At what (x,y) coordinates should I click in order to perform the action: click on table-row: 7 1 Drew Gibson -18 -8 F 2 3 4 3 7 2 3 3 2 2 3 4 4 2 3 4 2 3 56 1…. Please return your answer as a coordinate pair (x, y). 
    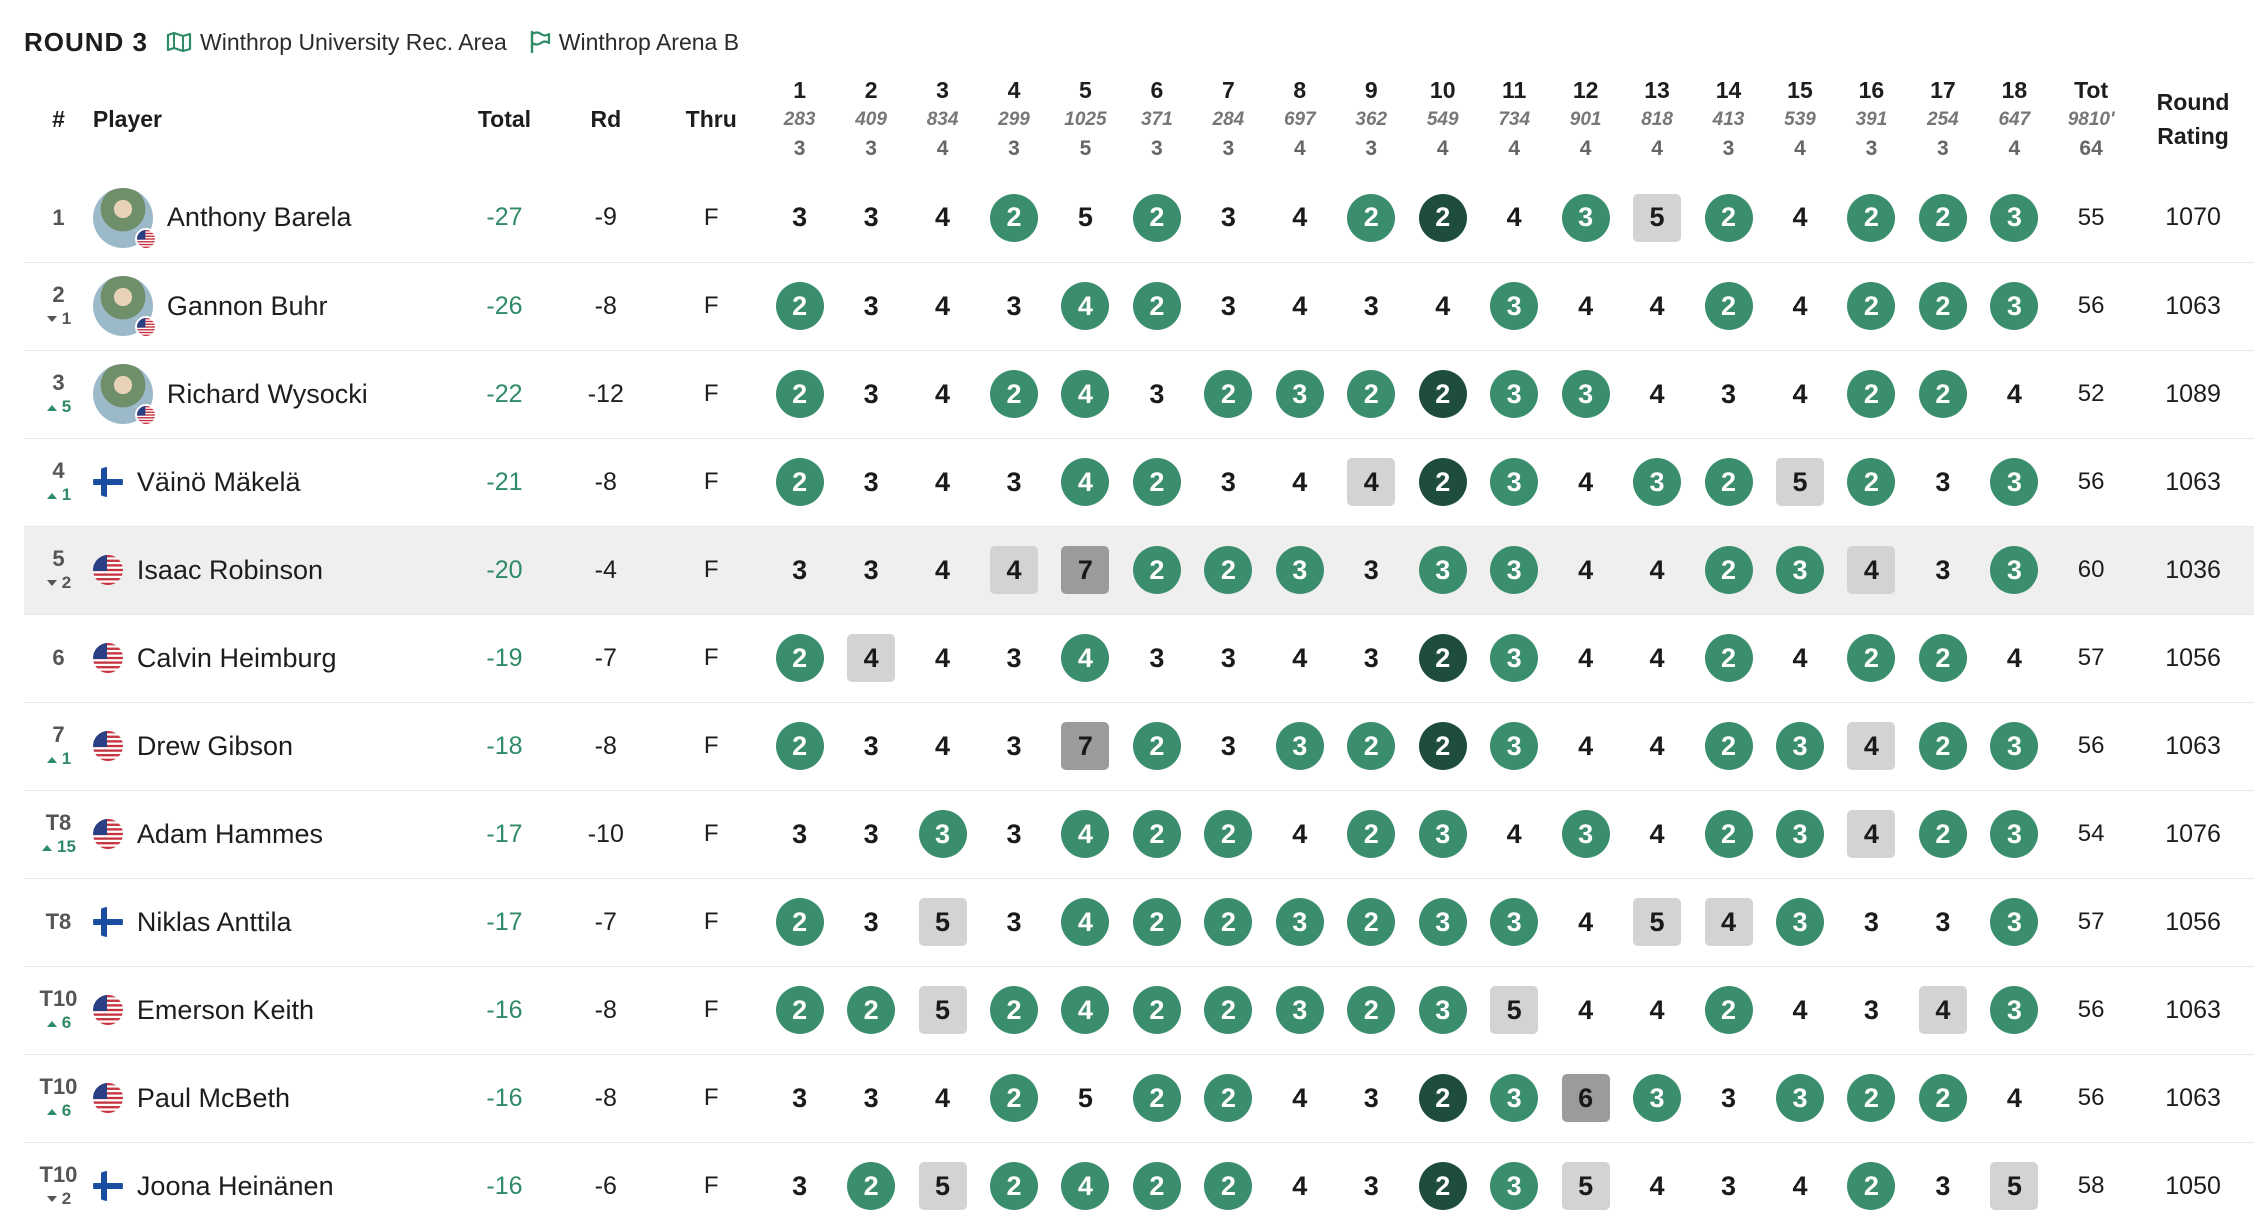
    Looking at the image, I should click on (1139, 746).